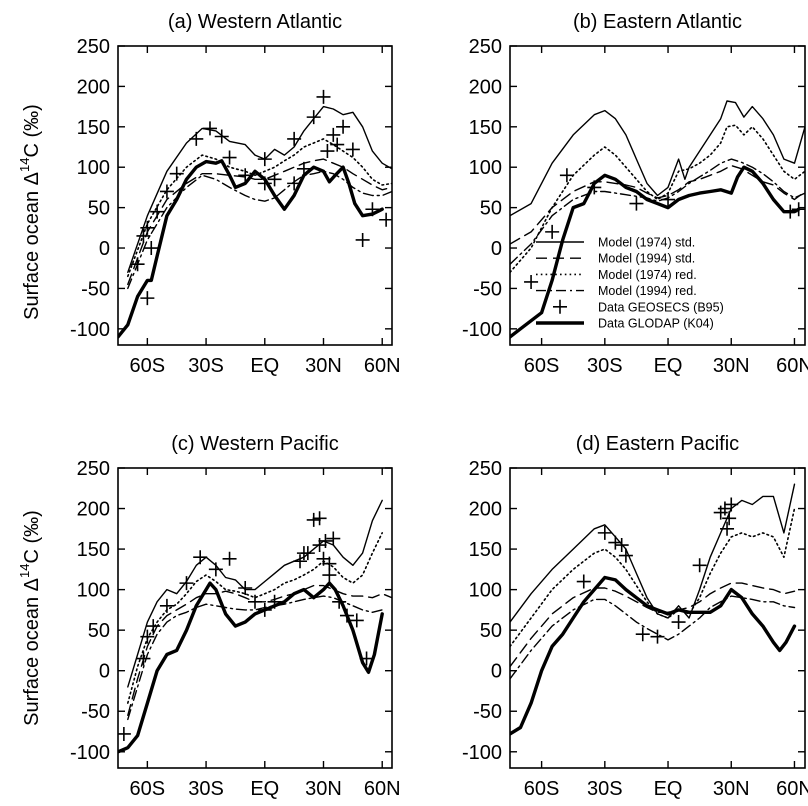  Describe the element at coordinates (657, 444) in the screenshot. I see `panel-title: (d) Eastern Pacific` at that location.